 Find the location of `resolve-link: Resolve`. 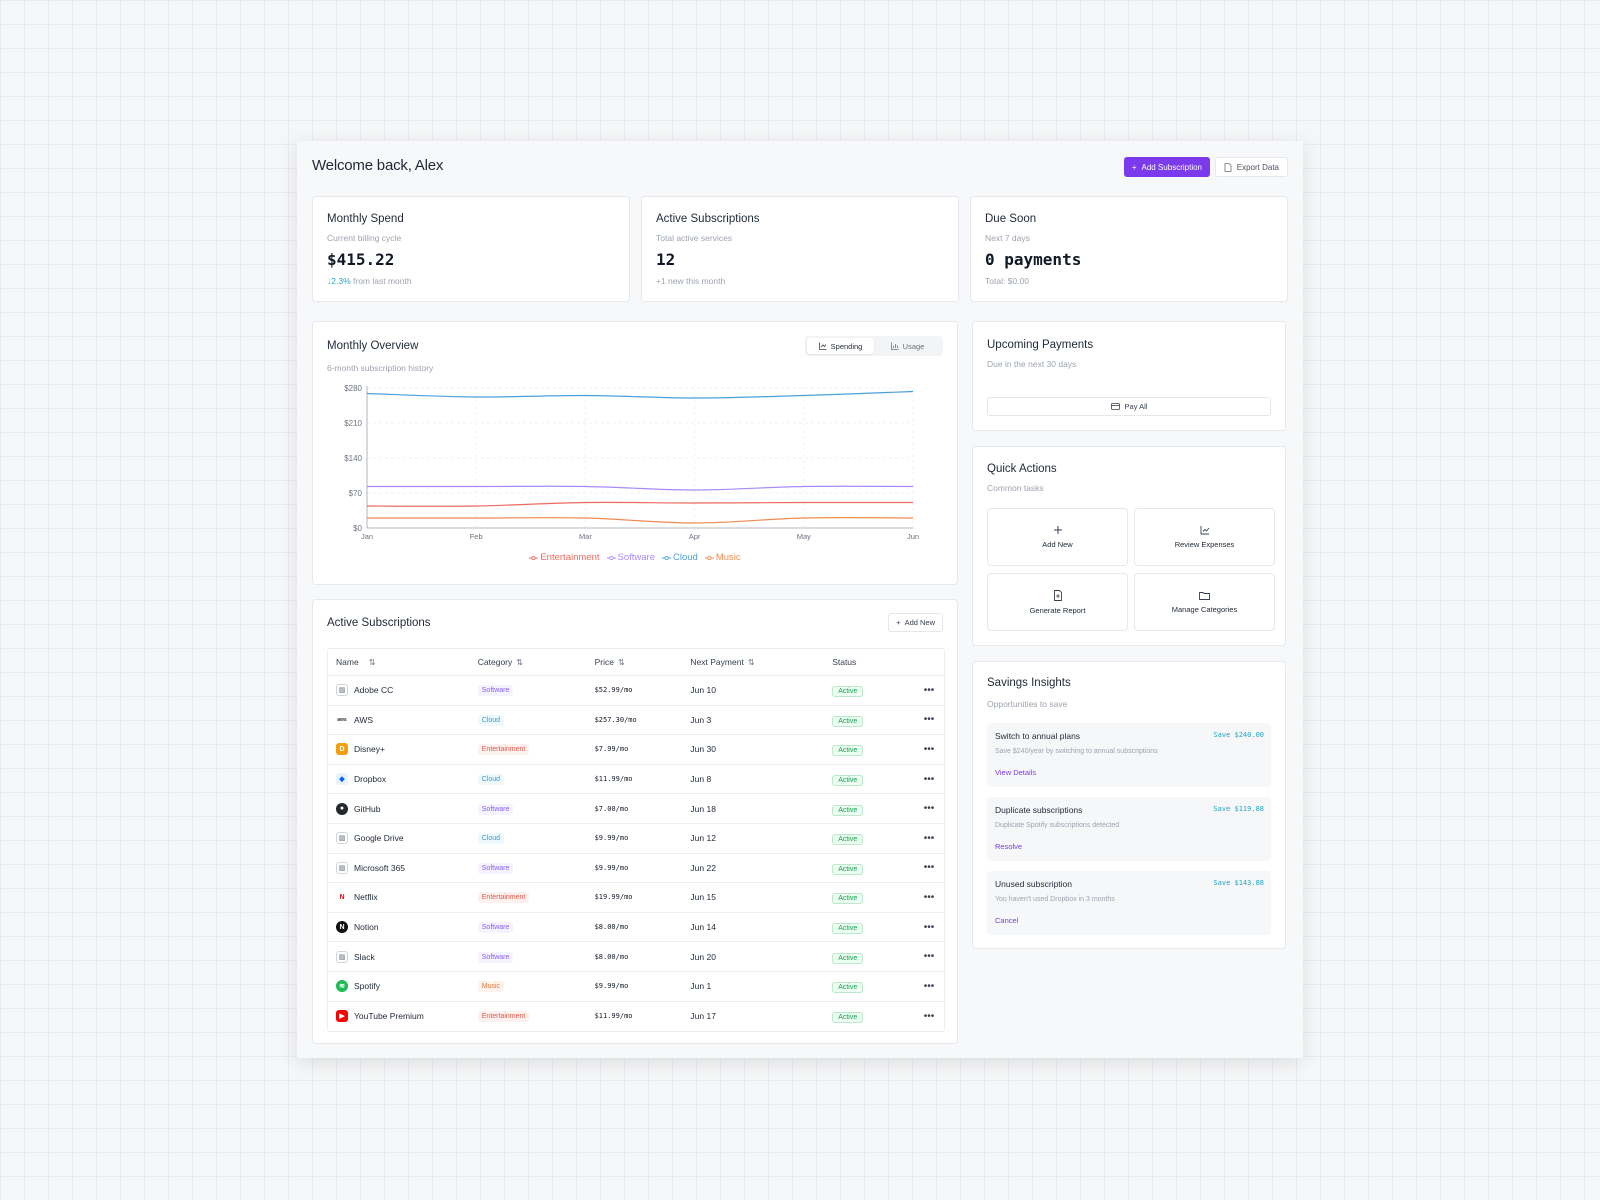

resolve-link: Resolve is located at coordinates (1009, 846).